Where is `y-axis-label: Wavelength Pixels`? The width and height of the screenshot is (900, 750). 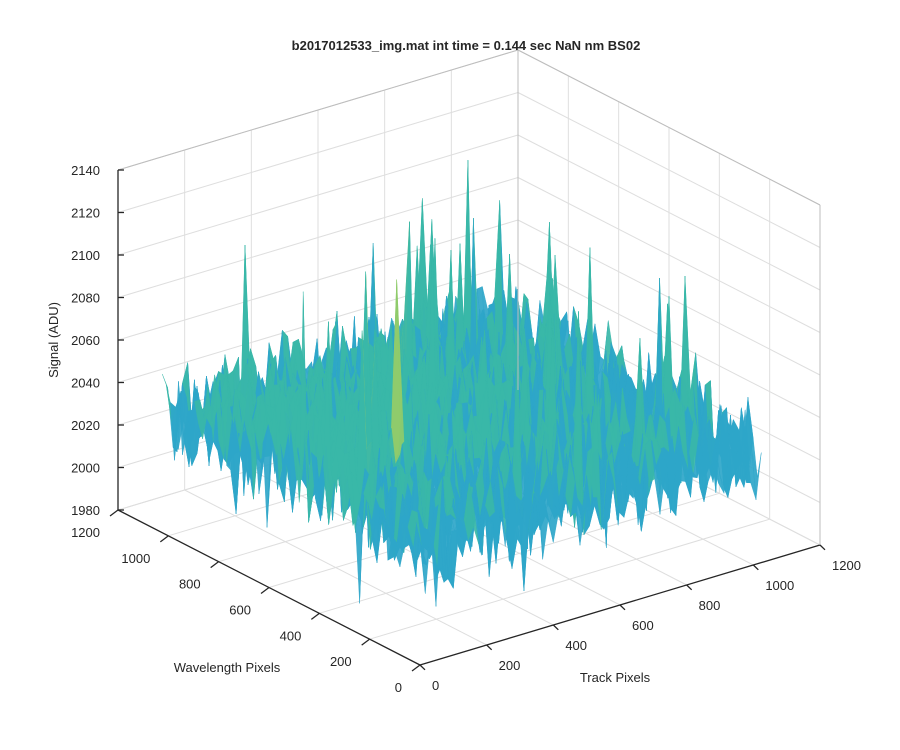
y-axis-label: Wavelength Pixels is located at coordinates (227, 667).